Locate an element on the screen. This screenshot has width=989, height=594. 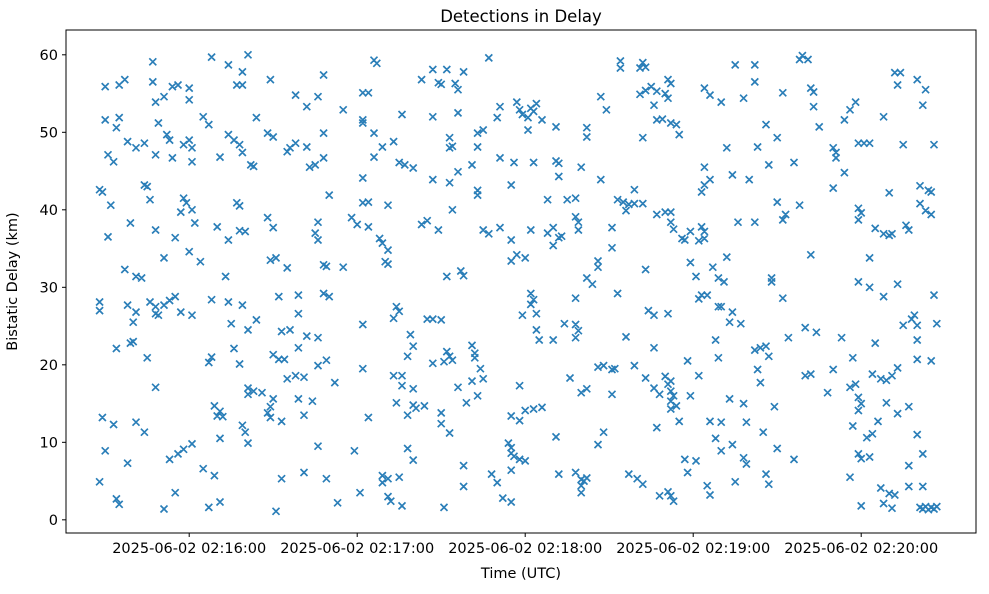
y-tick-label: 40 is located at coordinates (49, 211).